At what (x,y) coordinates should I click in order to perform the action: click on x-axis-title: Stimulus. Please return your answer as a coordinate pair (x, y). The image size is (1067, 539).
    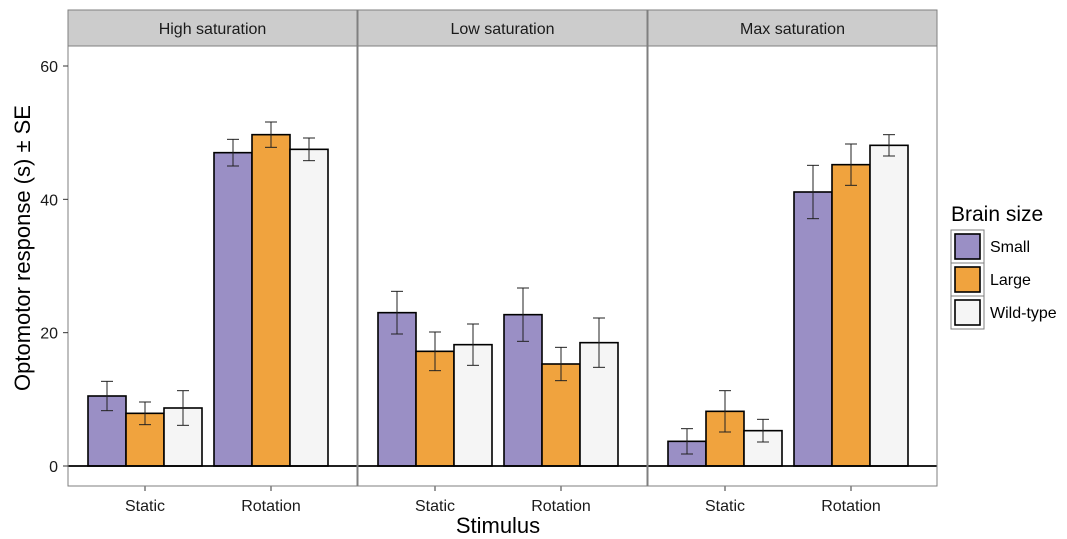
    Looking at the image, I should click on (498, 525).